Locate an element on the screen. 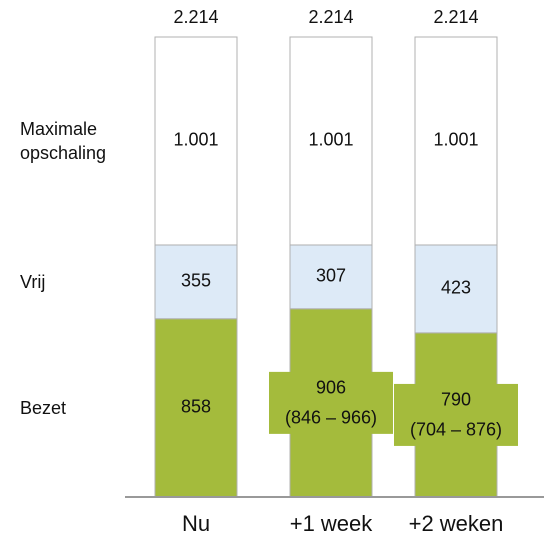 This screenshot has width=544, height=539. value-label: 790 is located at coordinates (456, 400).